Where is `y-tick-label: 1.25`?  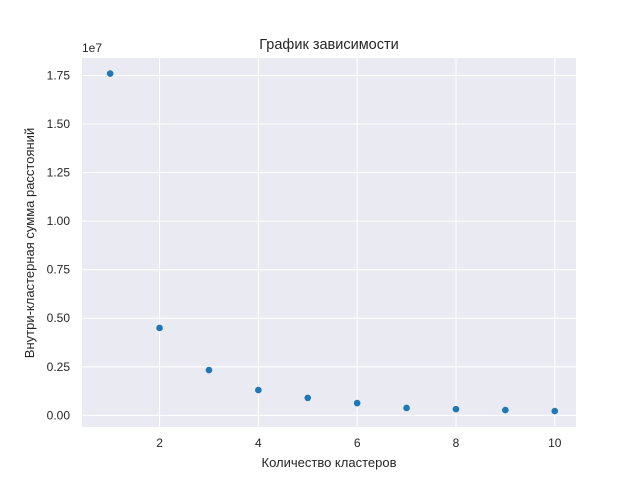 y-tick-label: 1.25 is located at coordinates (59, 173).